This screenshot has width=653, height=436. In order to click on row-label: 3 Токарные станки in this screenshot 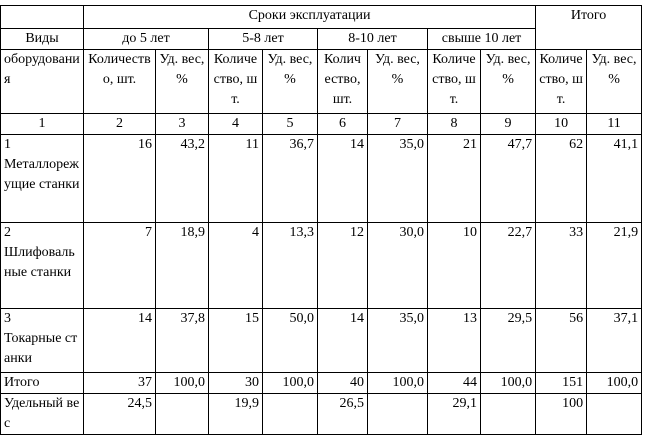, I will do `click(42, 340)`.